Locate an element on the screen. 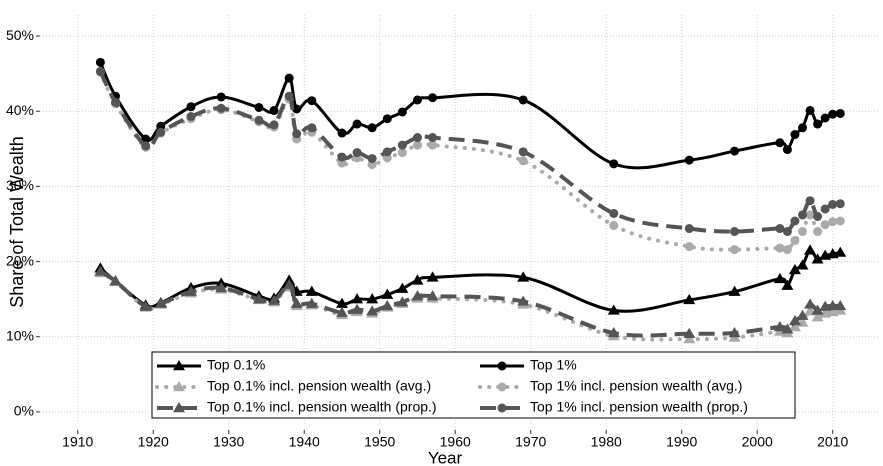  y-tick-label: 40% is located at coordinates (20, 110).